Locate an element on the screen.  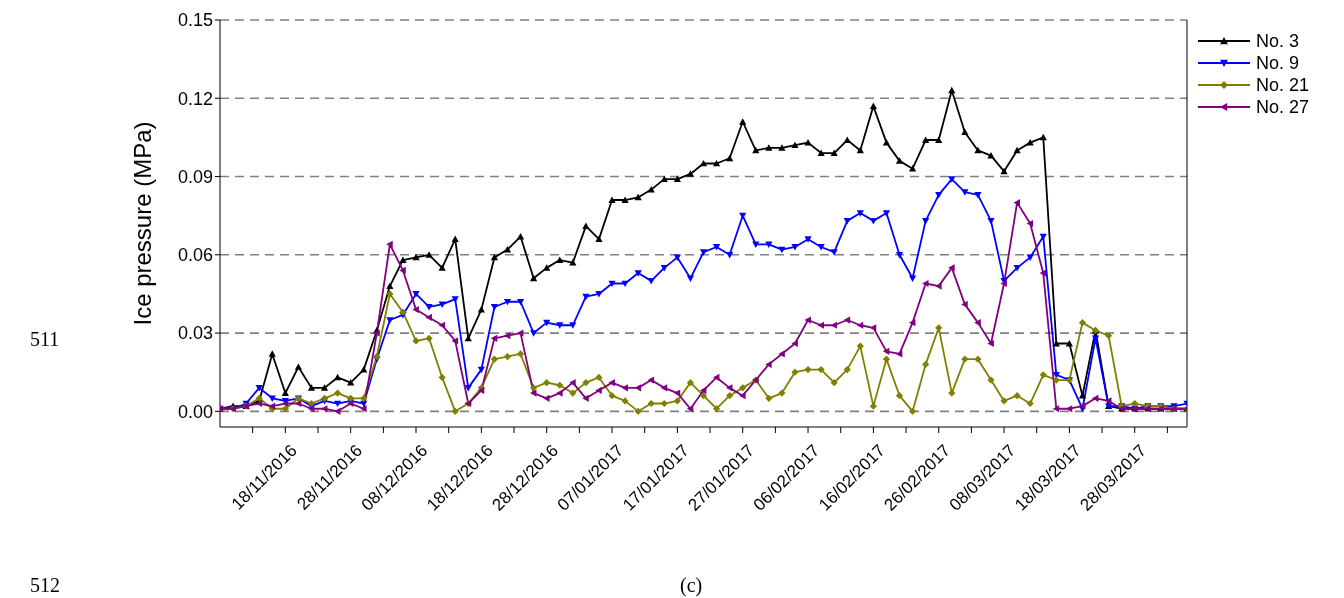
text: 512 is located at coordinates (45, 585).